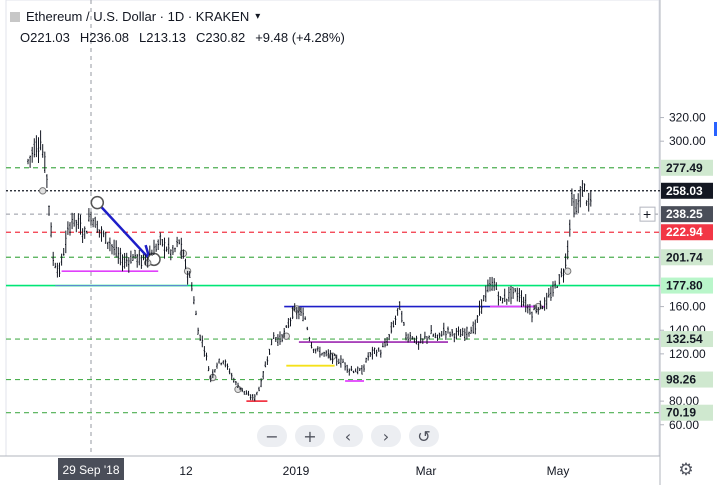  I want to click on crosshair-price-label: 238.25, so click(684, 214).